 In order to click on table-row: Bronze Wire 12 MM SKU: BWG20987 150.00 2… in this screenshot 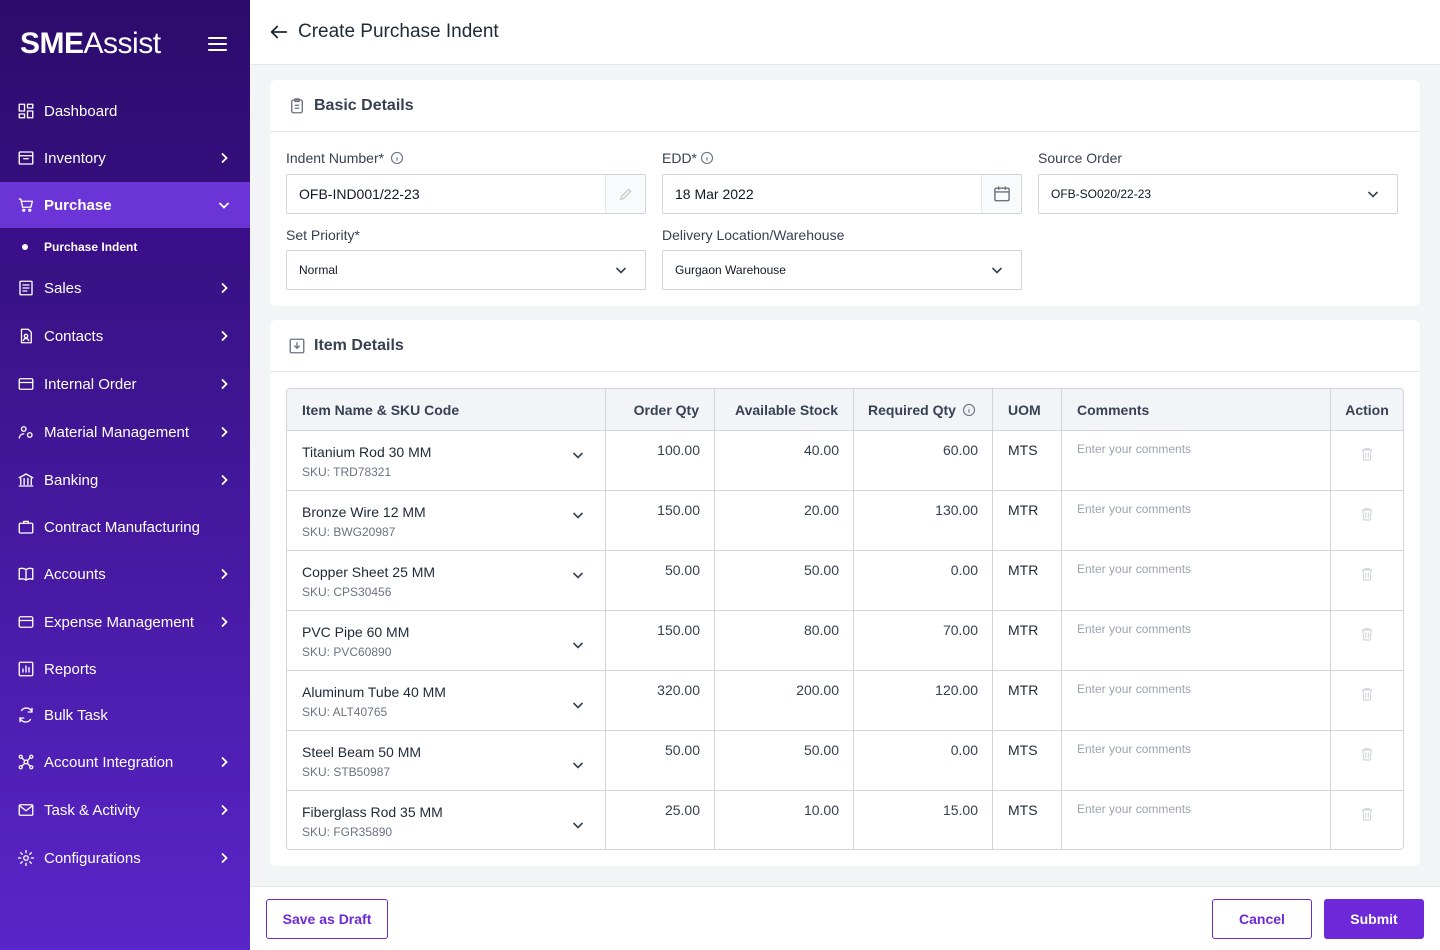, I will do `click(845, 520)`.